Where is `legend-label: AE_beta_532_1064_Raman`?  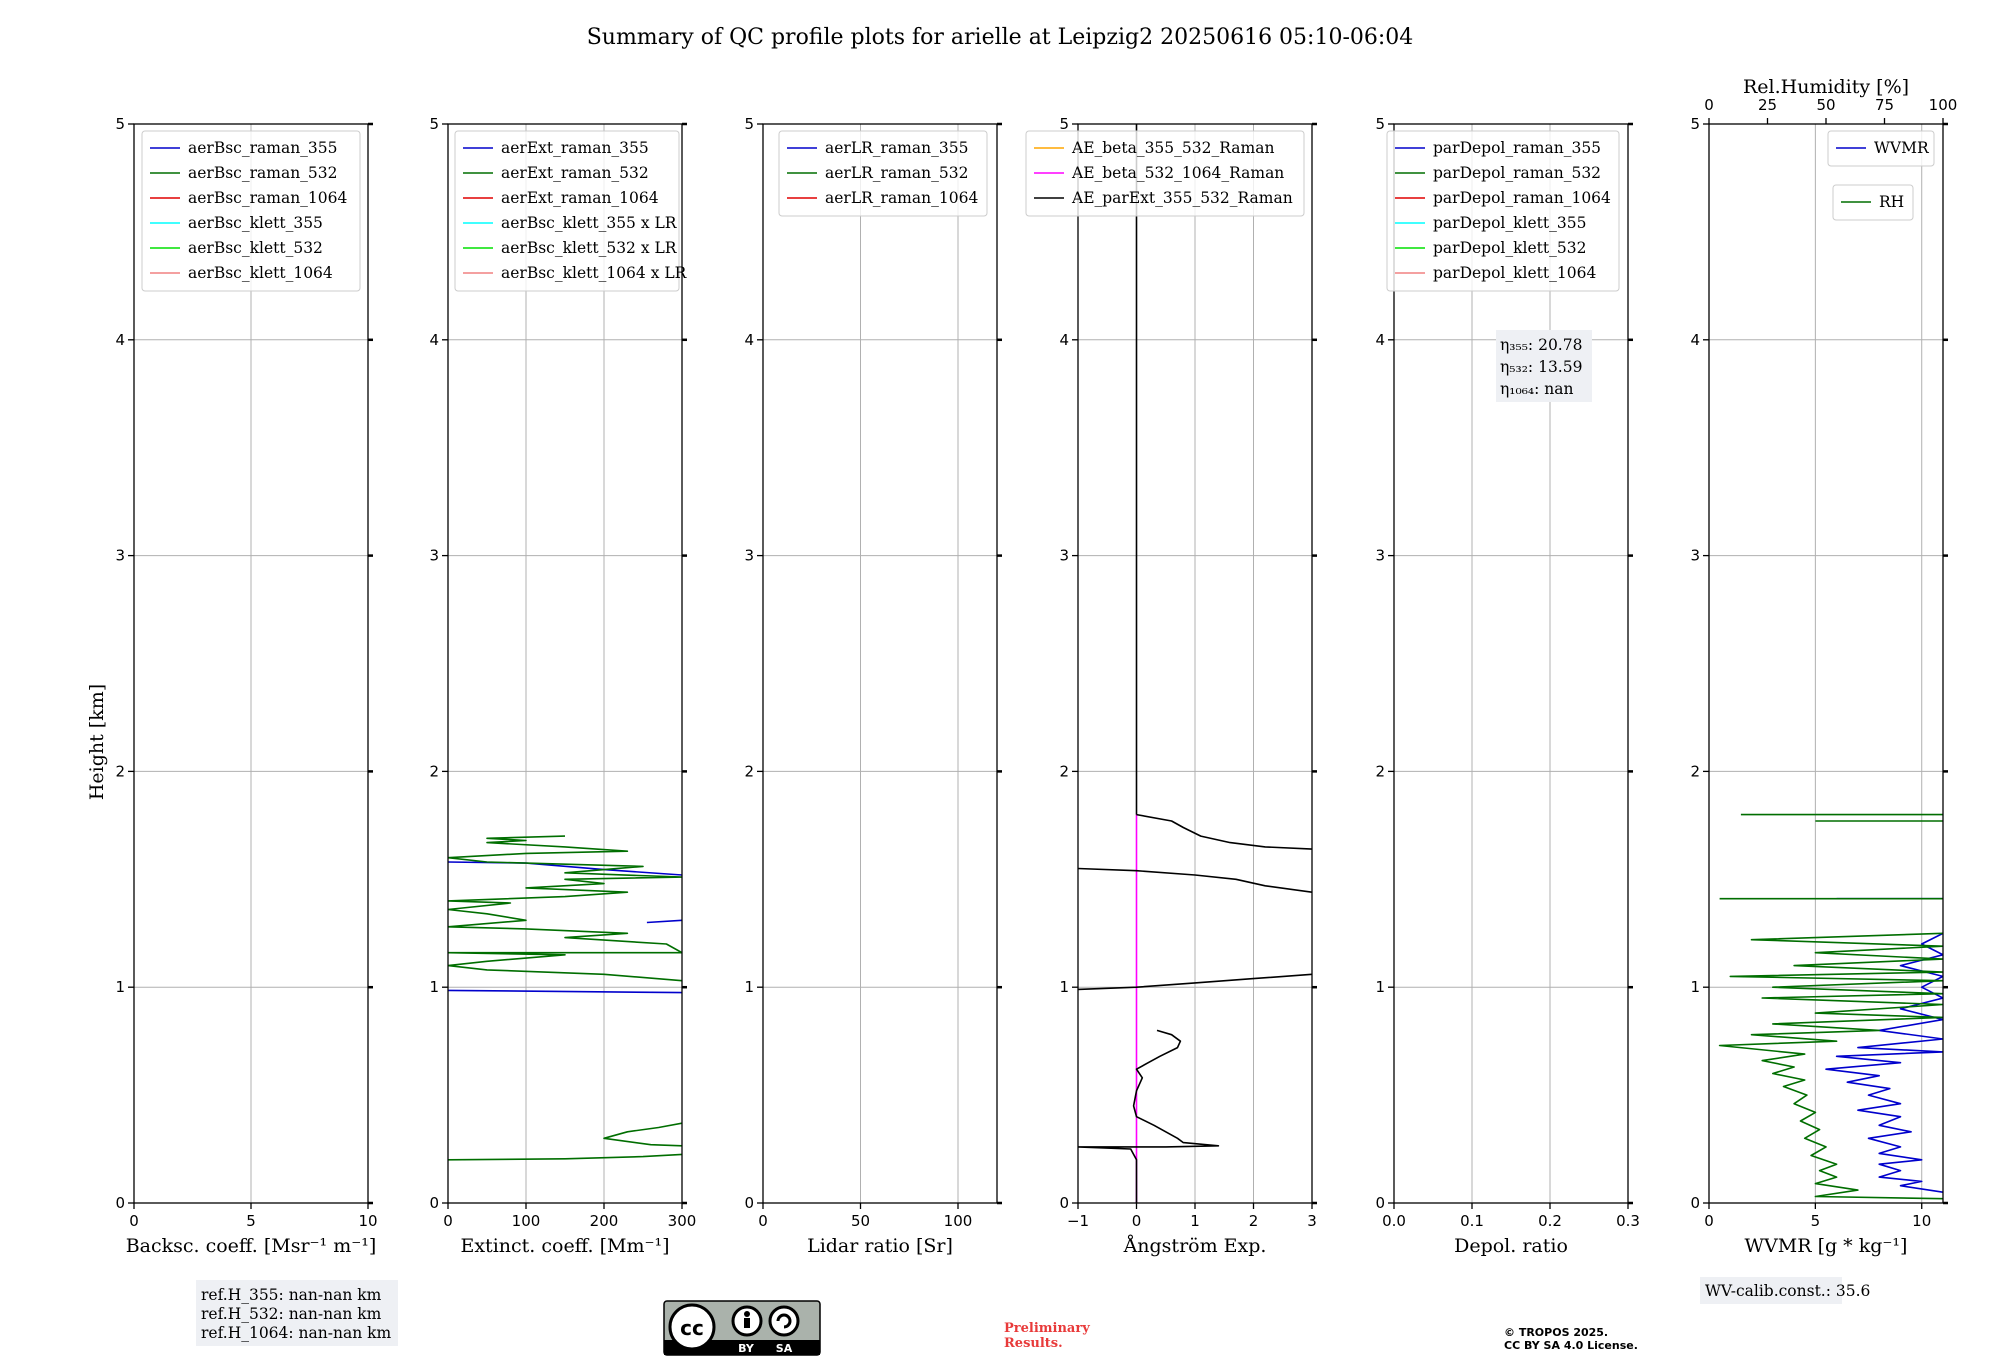 legend-label: AE_beta_532_1064_Raman is located at coordinates (1177, 173).